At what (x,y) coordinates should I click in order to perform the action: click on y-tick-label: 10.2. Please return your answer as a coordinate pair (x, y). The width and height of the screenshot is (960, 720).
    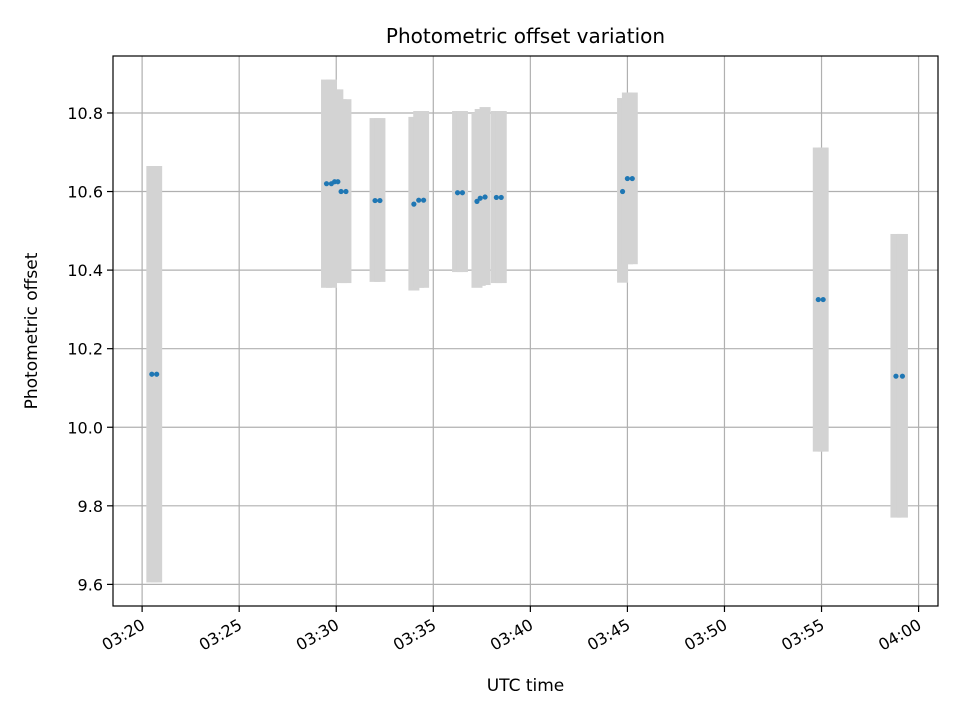
    Looking at the image, I should click on (85, 349).